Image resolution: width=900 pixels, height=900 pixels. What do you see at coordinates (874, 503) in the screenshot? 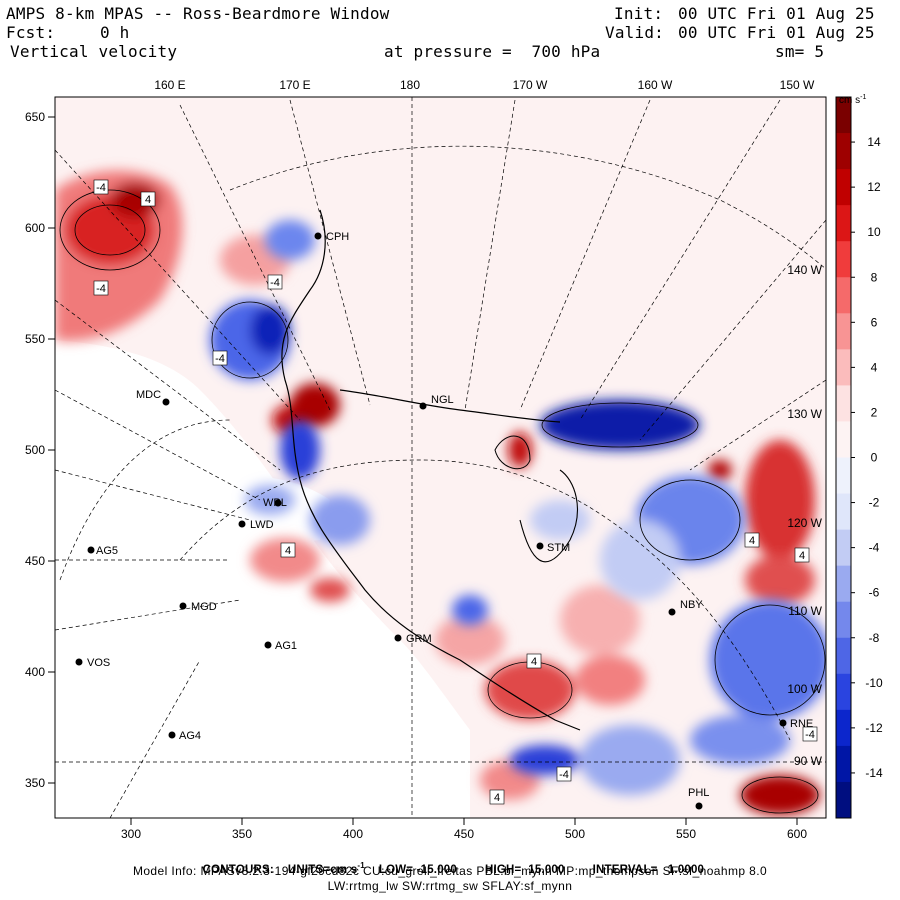
I see `colorbar-tick-label: -2` at bounding box center [874, 503].